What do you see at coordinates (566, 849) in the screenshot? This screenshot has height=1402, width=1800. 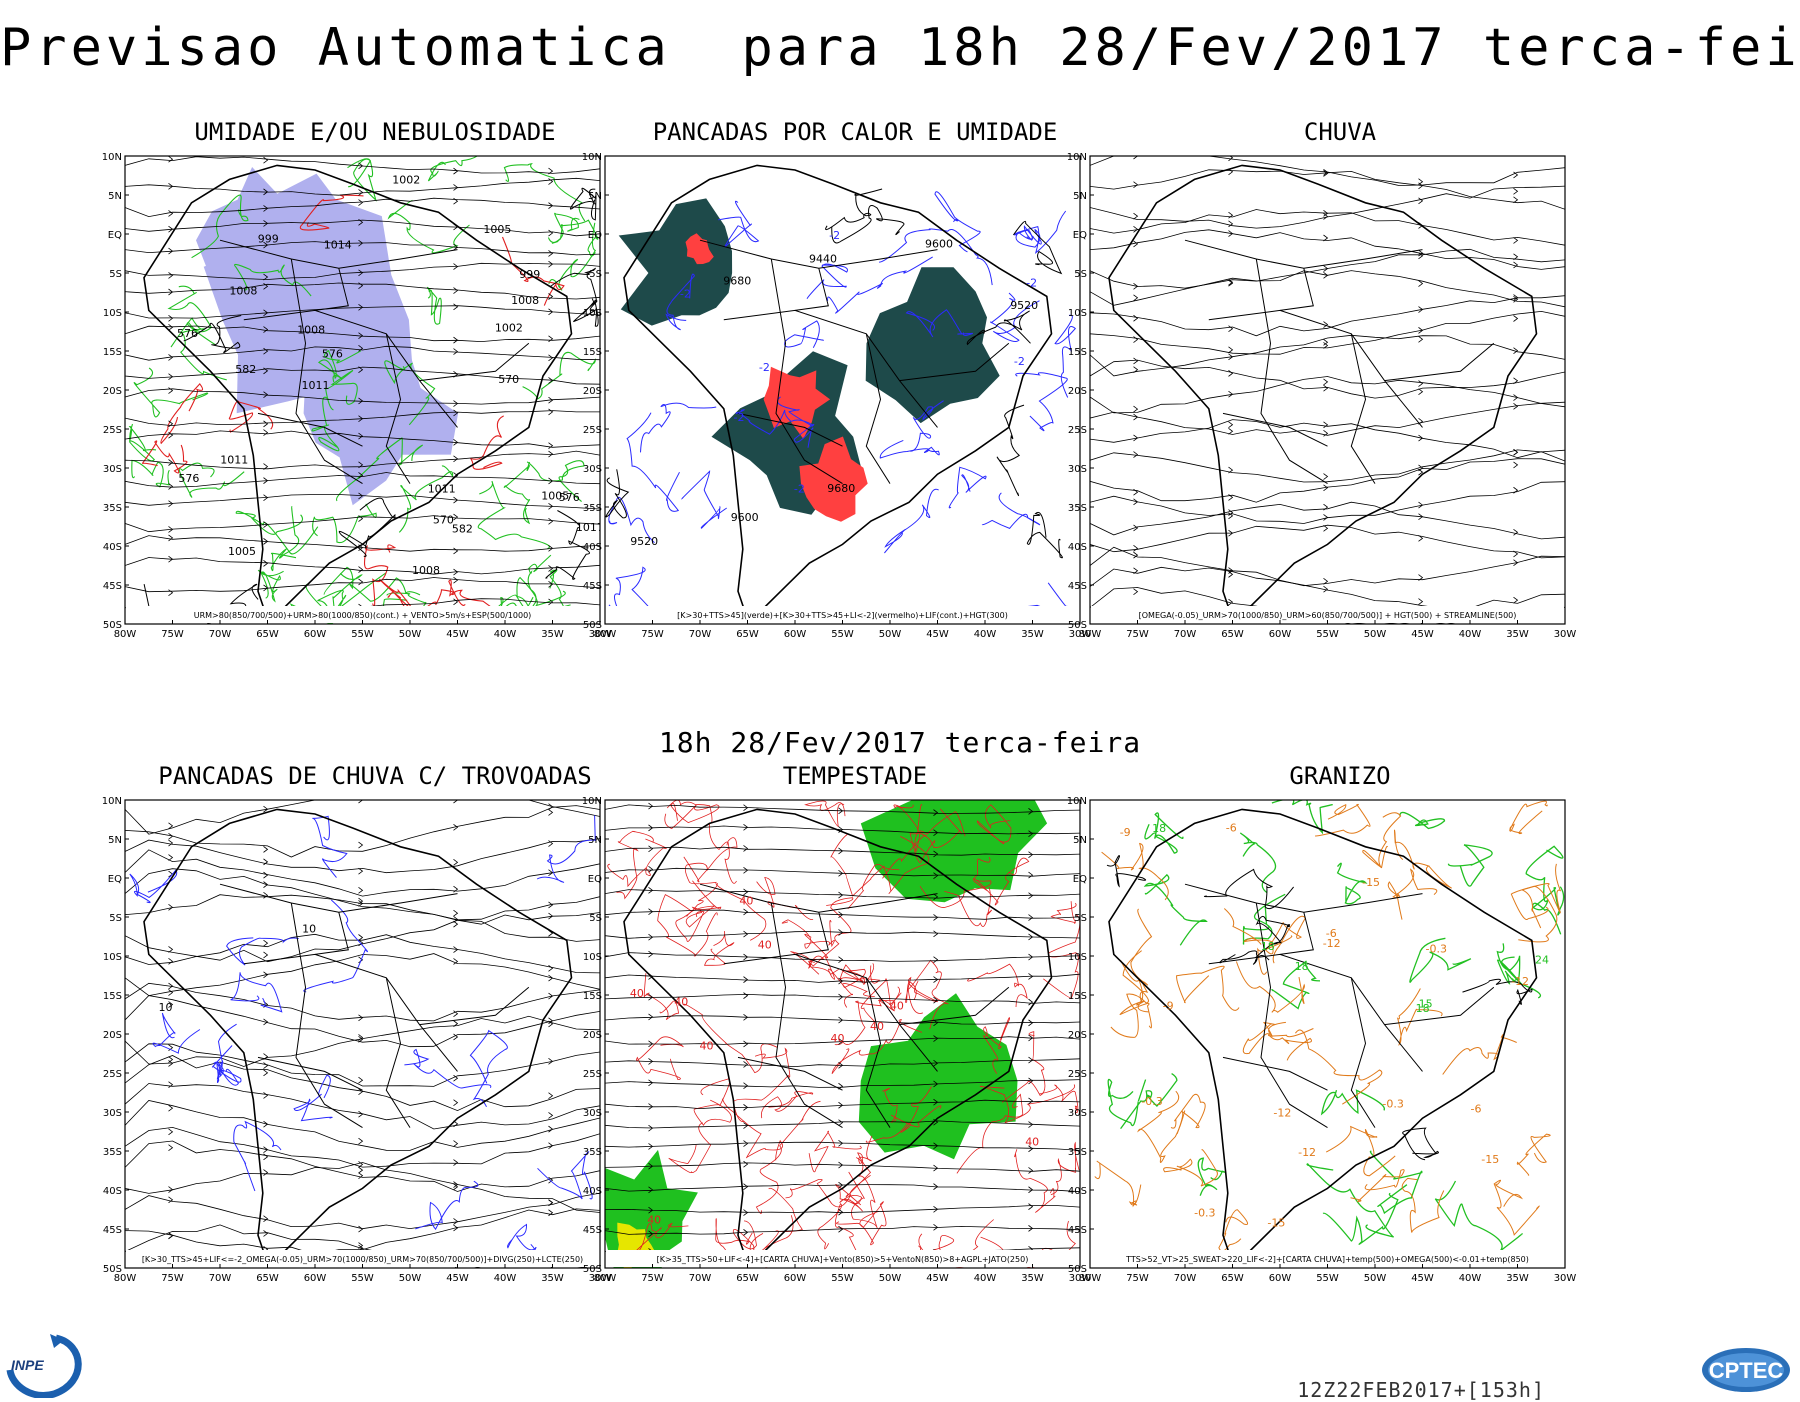 I see `divergence-contour` at bounding box center [566, 849].